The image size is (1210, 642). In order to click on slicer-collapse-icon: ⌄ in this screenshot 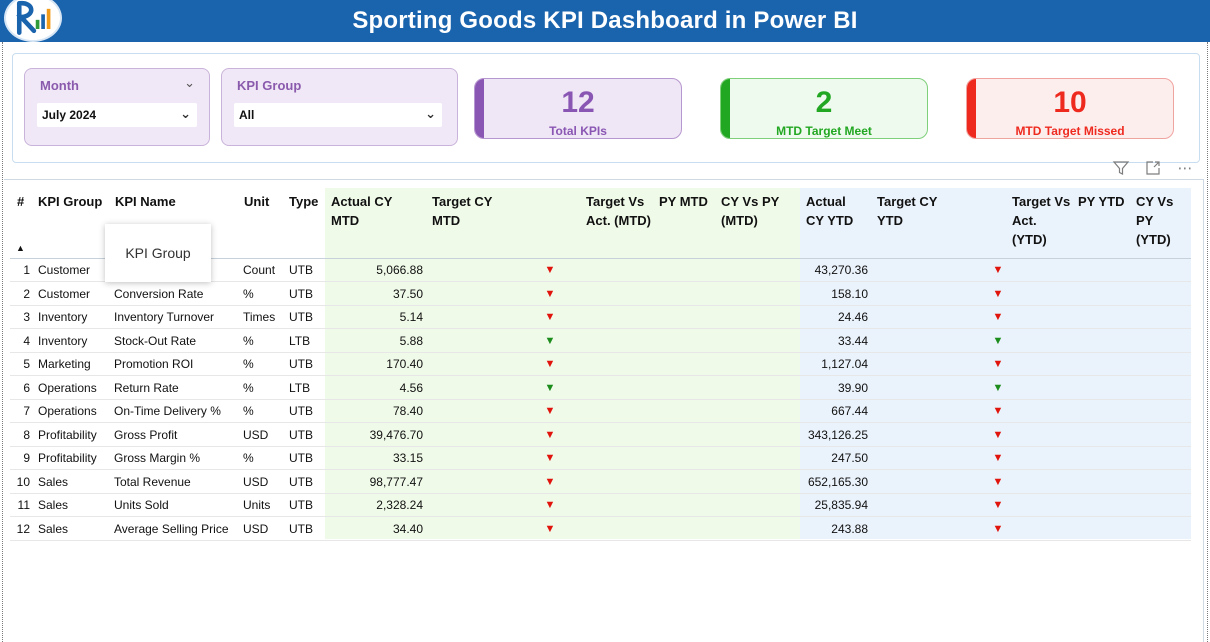, I will do `click(189, 82)`.